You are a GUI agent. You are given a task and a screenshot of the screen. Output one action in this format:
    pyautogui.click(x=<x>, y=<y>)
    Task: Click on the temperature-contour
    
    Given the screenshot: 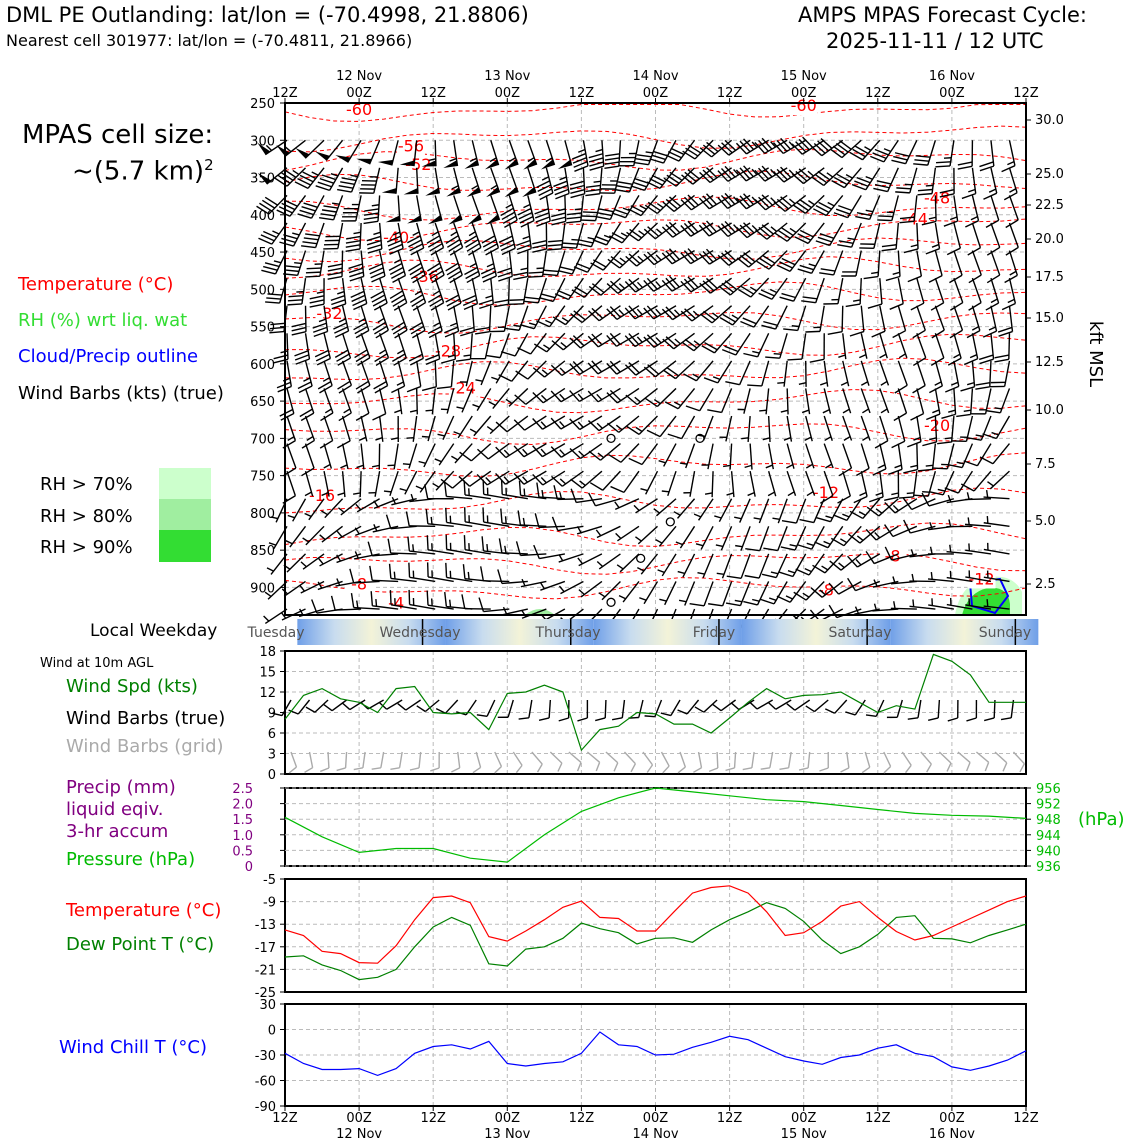 What is the action you would take?
    pyautogui.click(x=655, y=267)
    